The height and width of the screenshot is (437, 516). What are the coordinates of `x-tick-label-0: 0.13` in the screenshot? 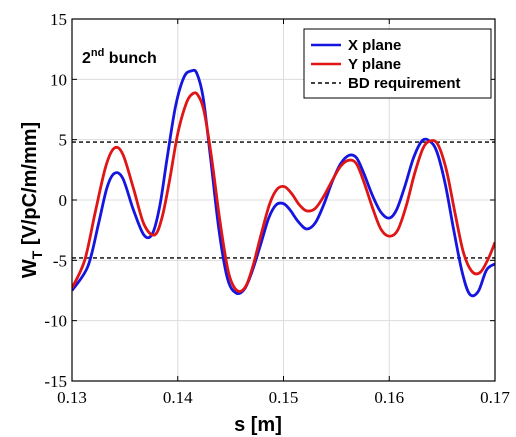 It's located at (72, 397).